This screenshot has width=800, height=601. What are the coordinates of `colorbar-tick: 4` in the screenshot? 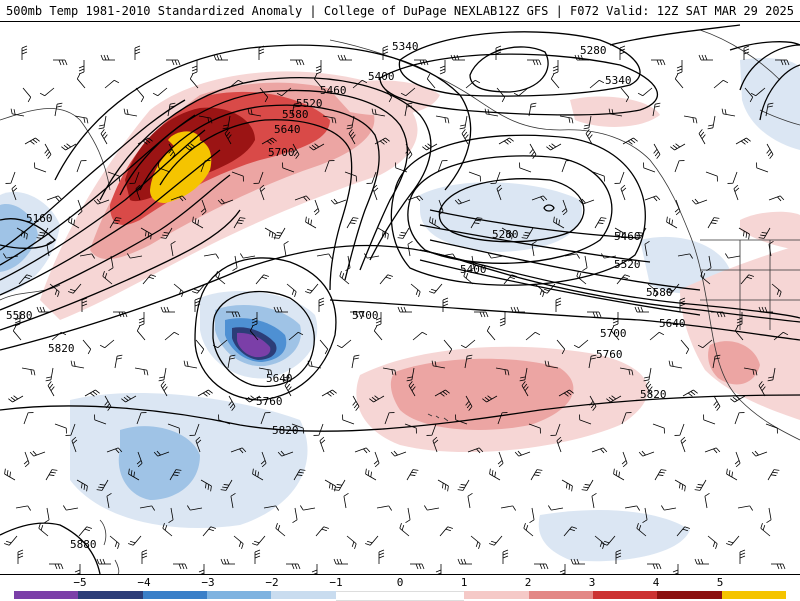 It's located at (656, 582).